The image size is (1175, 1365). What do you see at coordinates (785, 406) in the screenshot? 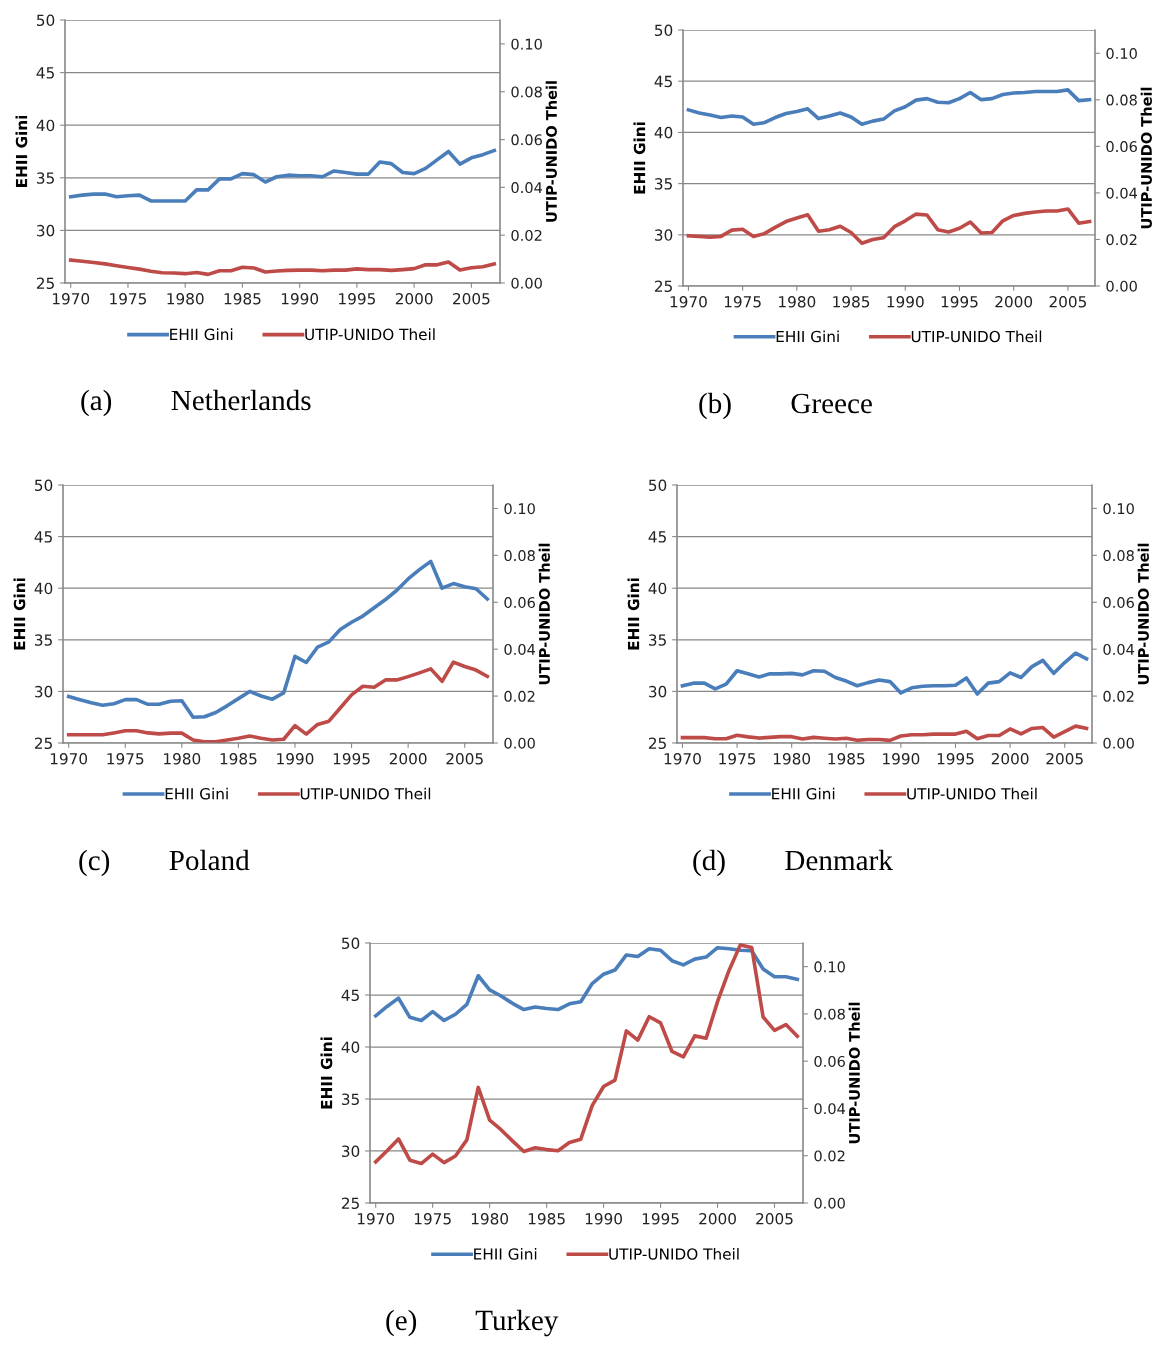
I see `text: (b) Greece` at bounding box center [785, 406].